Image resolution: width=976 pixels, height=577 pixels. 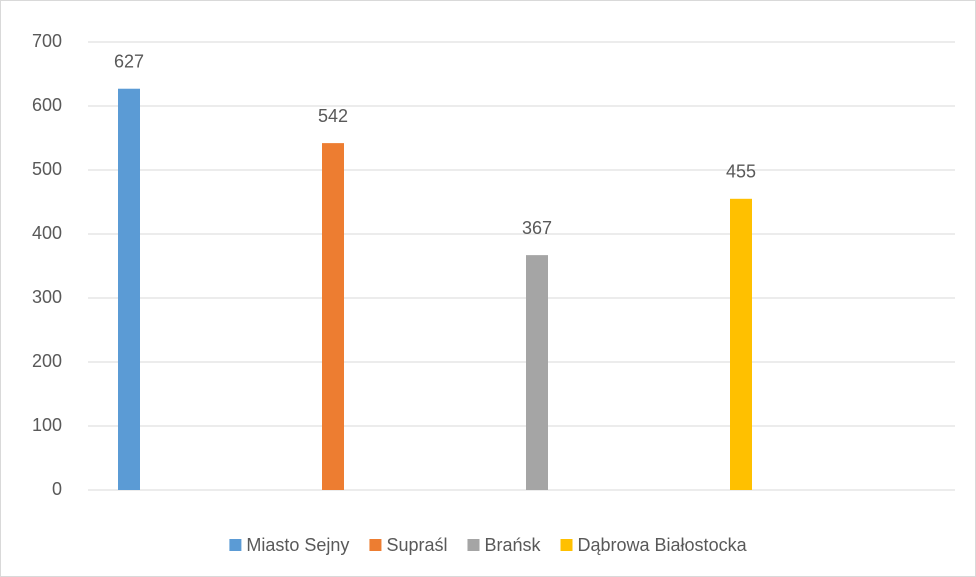 What do you see at coordinates (57, 489) in the screenshot?
I see `y-tick-label: 0` at bounding box center [57, 489].